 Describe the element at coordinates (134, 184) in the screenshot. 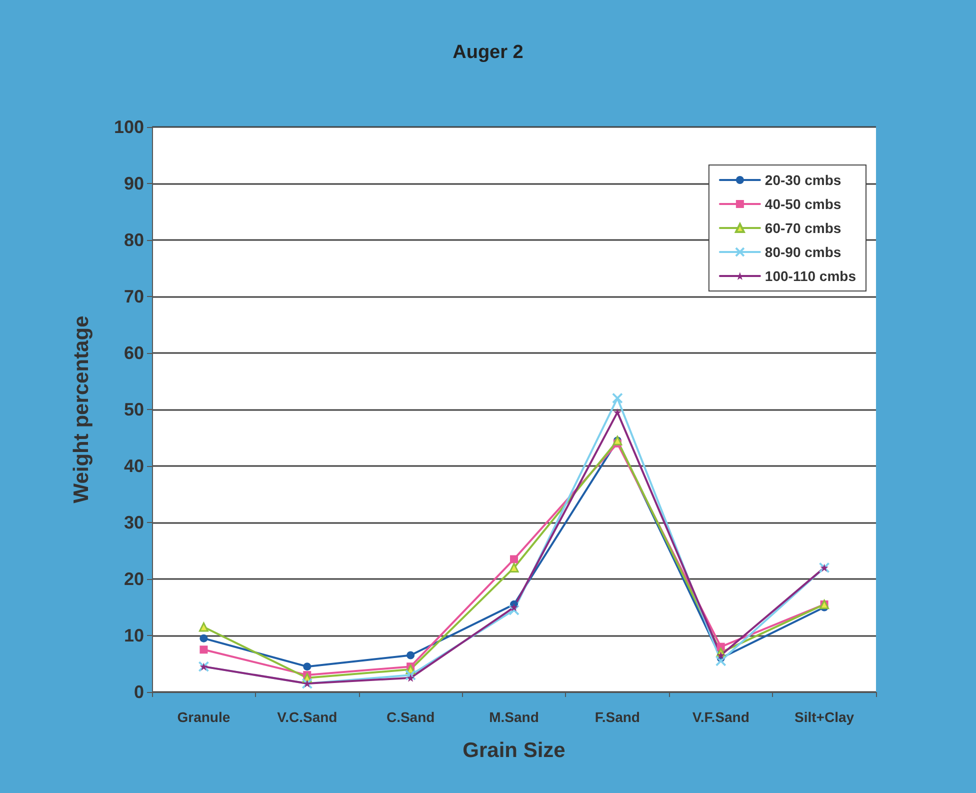

I see `y-tick-label: 90` at that location.